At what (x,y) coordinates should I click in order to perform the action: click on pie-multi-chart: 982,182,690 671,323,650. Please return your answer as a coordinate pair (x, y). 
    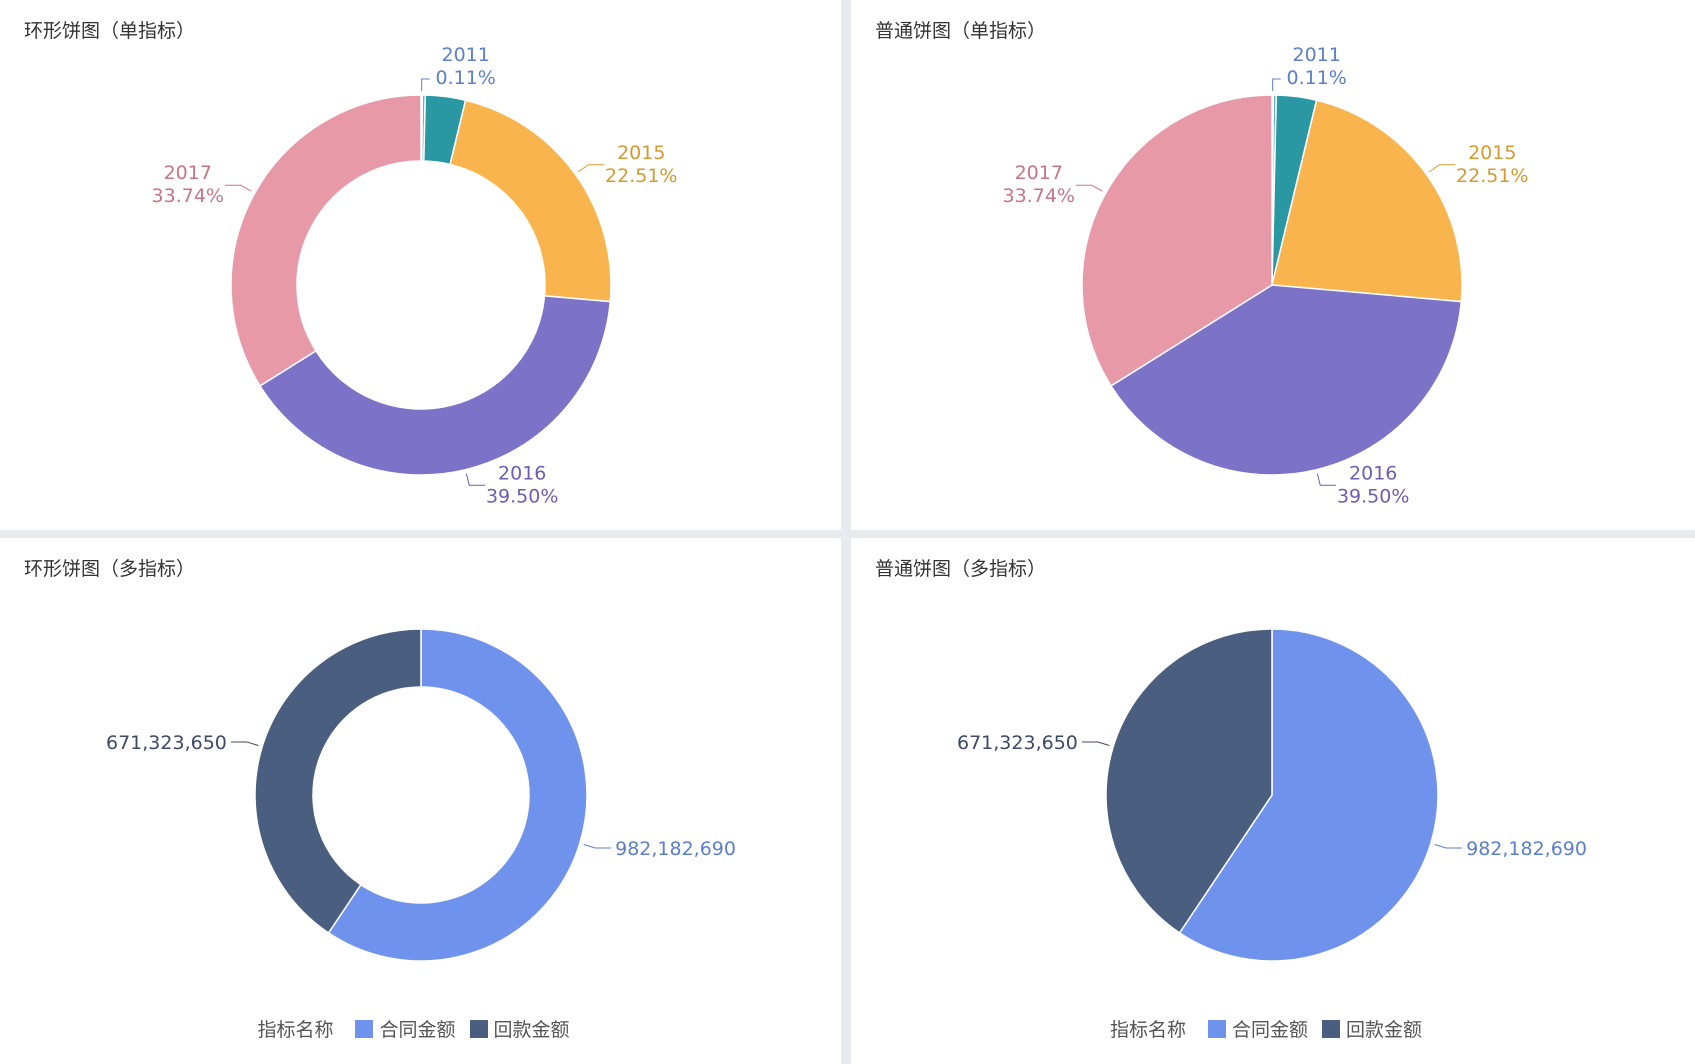
    Looking at the image, I should click on (1272, 795).